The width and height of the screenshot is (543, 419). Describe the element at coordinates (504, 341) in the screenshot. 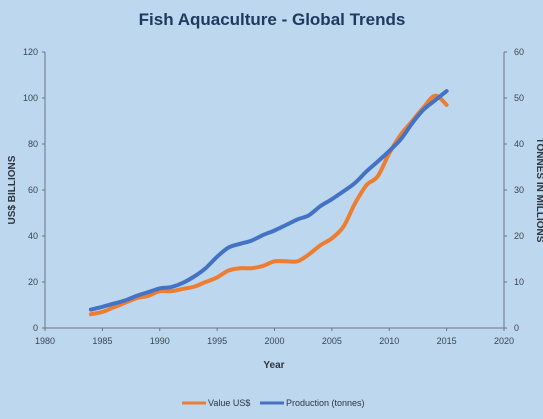

I see `x-tick-label: 2020` at that location.